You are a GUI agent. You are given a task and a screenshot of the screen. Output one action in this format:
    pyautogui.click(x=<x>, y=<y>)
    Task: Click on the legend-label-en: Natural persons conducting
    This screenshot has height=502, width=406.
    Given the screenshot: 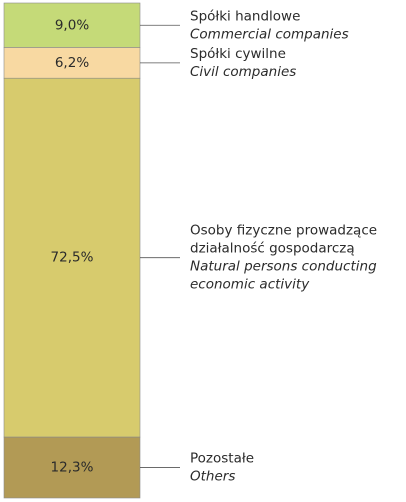 What is the action you would take?
    pyautogui.click(x=283, y=267)
    